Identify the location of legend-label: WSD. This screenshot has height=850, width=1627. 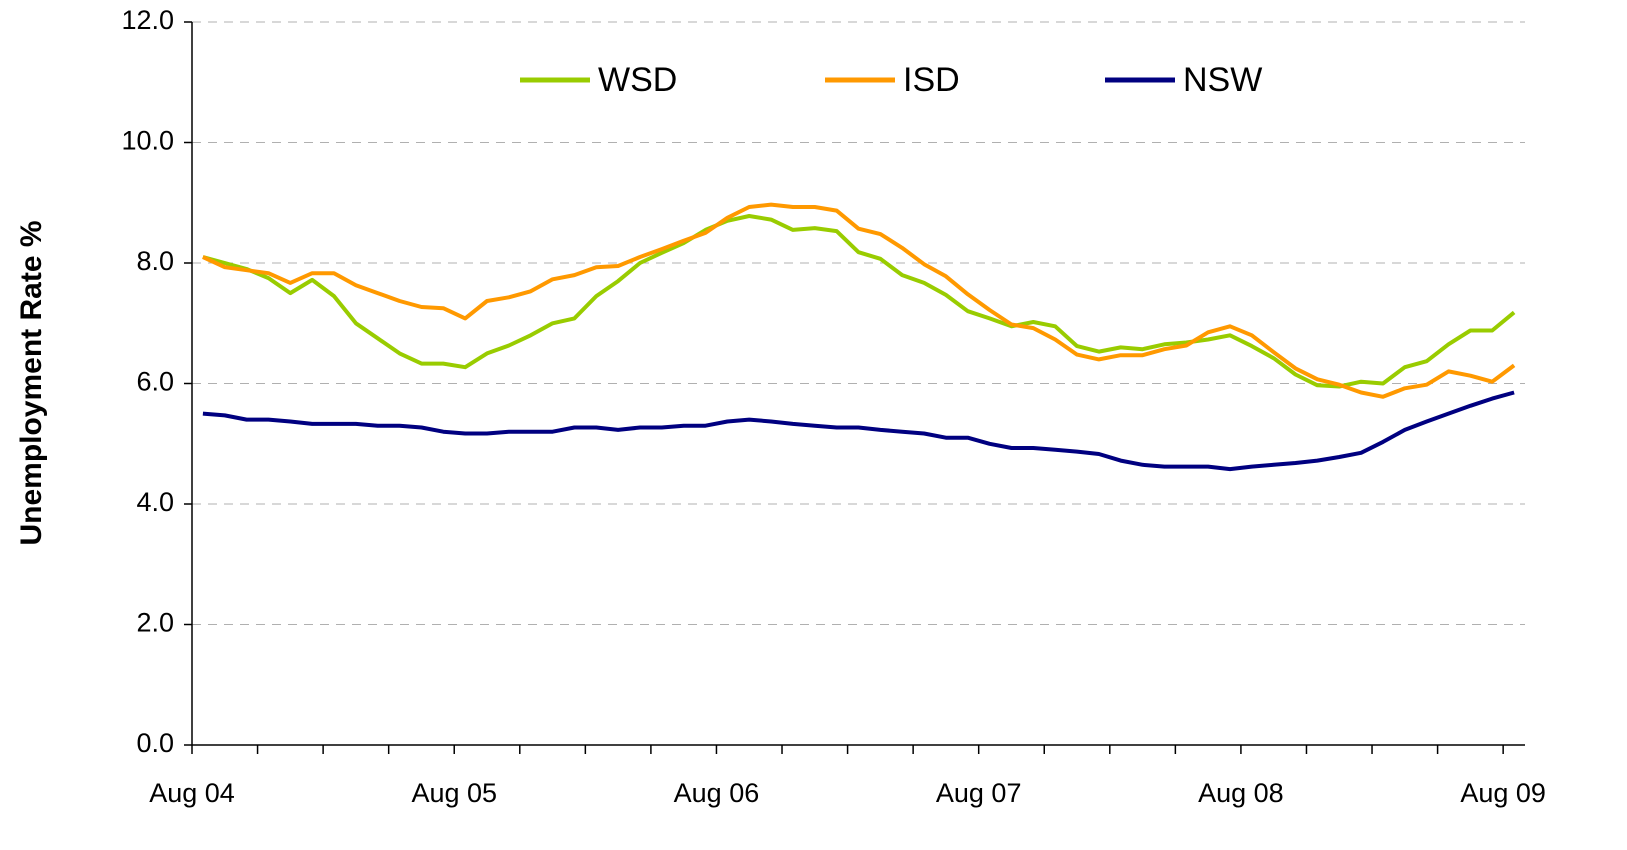
(637, 80).